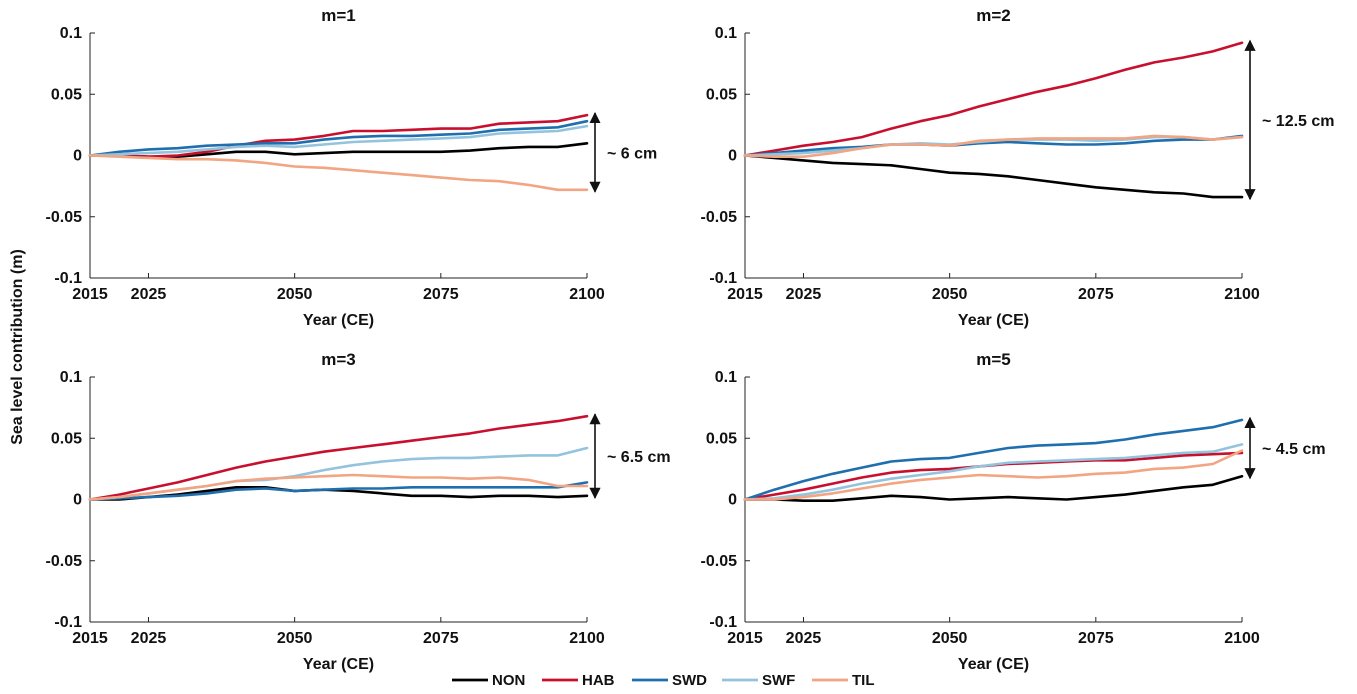  I want to click on legend-label: SWD, so click(689, 680).